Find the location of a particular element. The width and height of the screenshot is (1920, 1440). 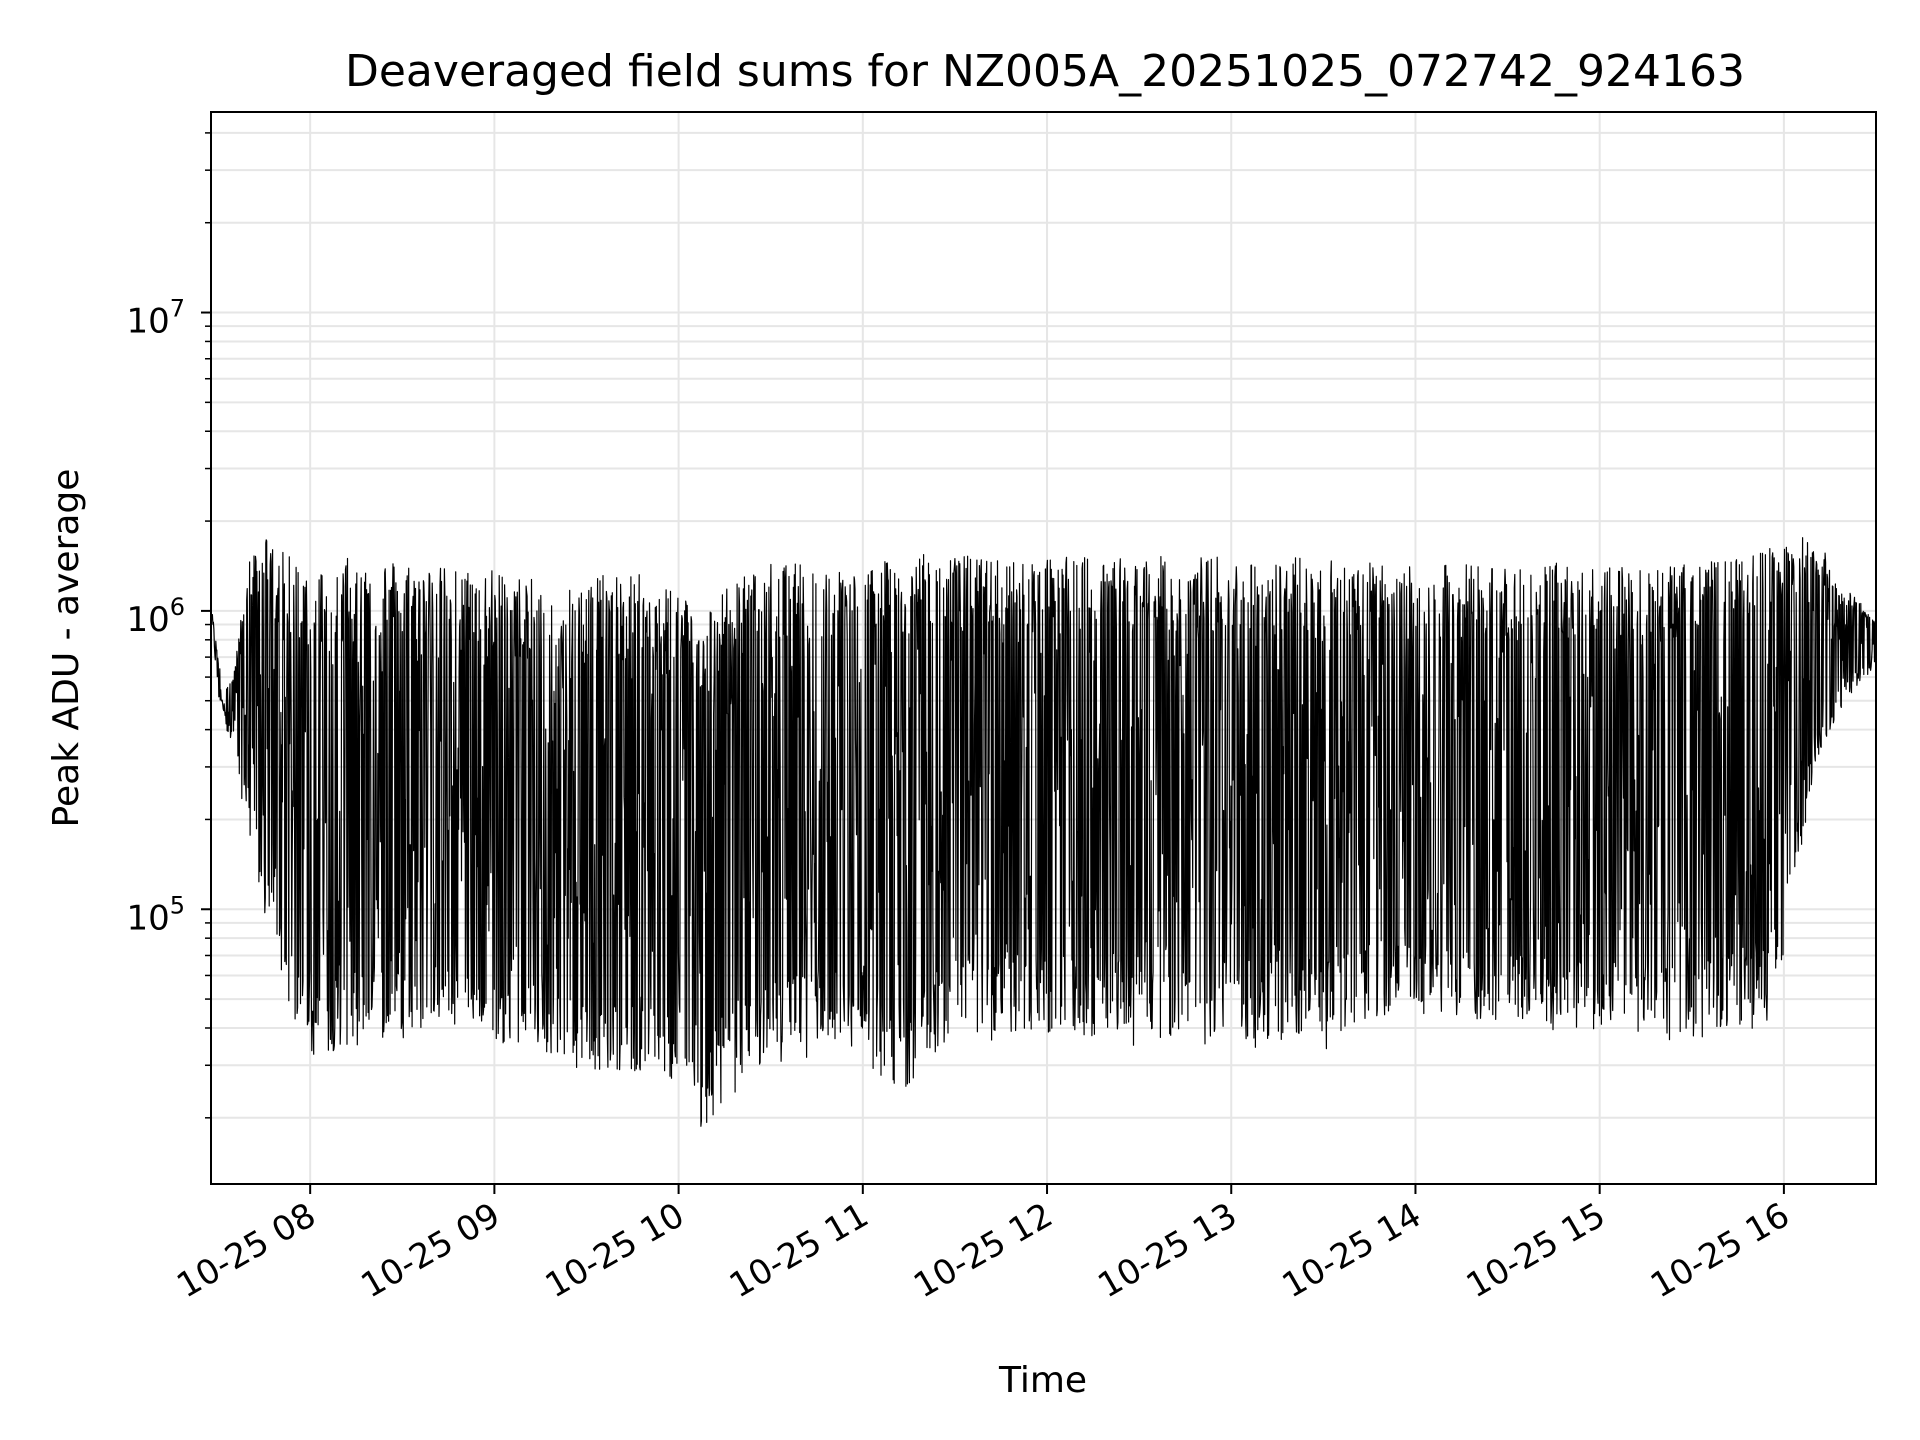

y-axis: 10⁵ 10⁶ 10⁷ is located at coordinates (168, 625).